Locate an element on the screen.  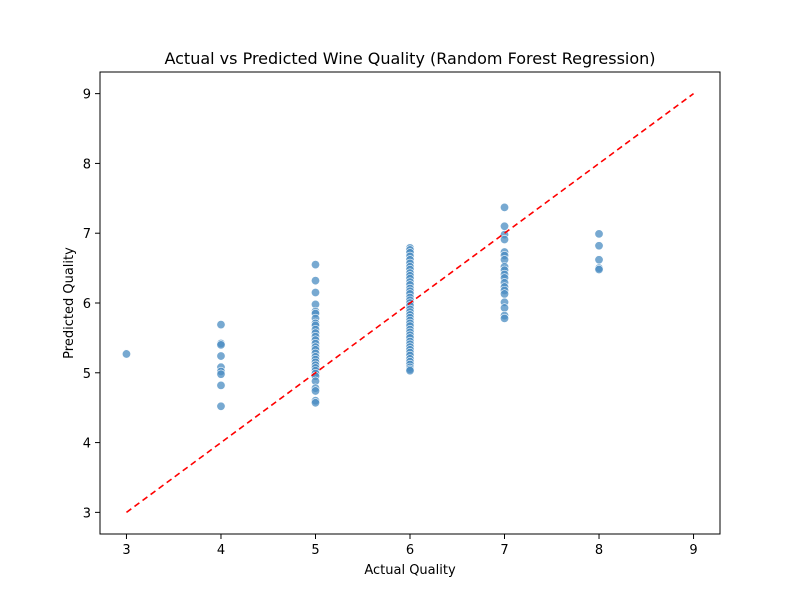
y-axis-ticks: 3 4 5 6 7 8 9 is located at coordinates (91, 304).